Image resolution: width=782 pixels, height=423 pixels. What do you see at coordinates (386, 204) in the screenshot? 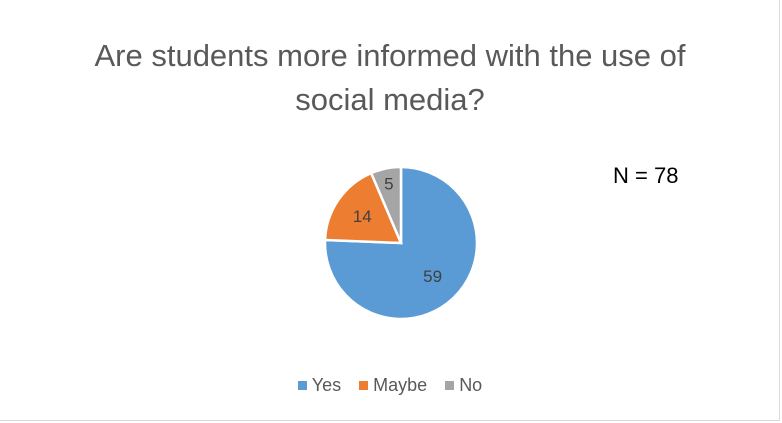
I see `pie-slice-no` at bounding box center [386, 204].